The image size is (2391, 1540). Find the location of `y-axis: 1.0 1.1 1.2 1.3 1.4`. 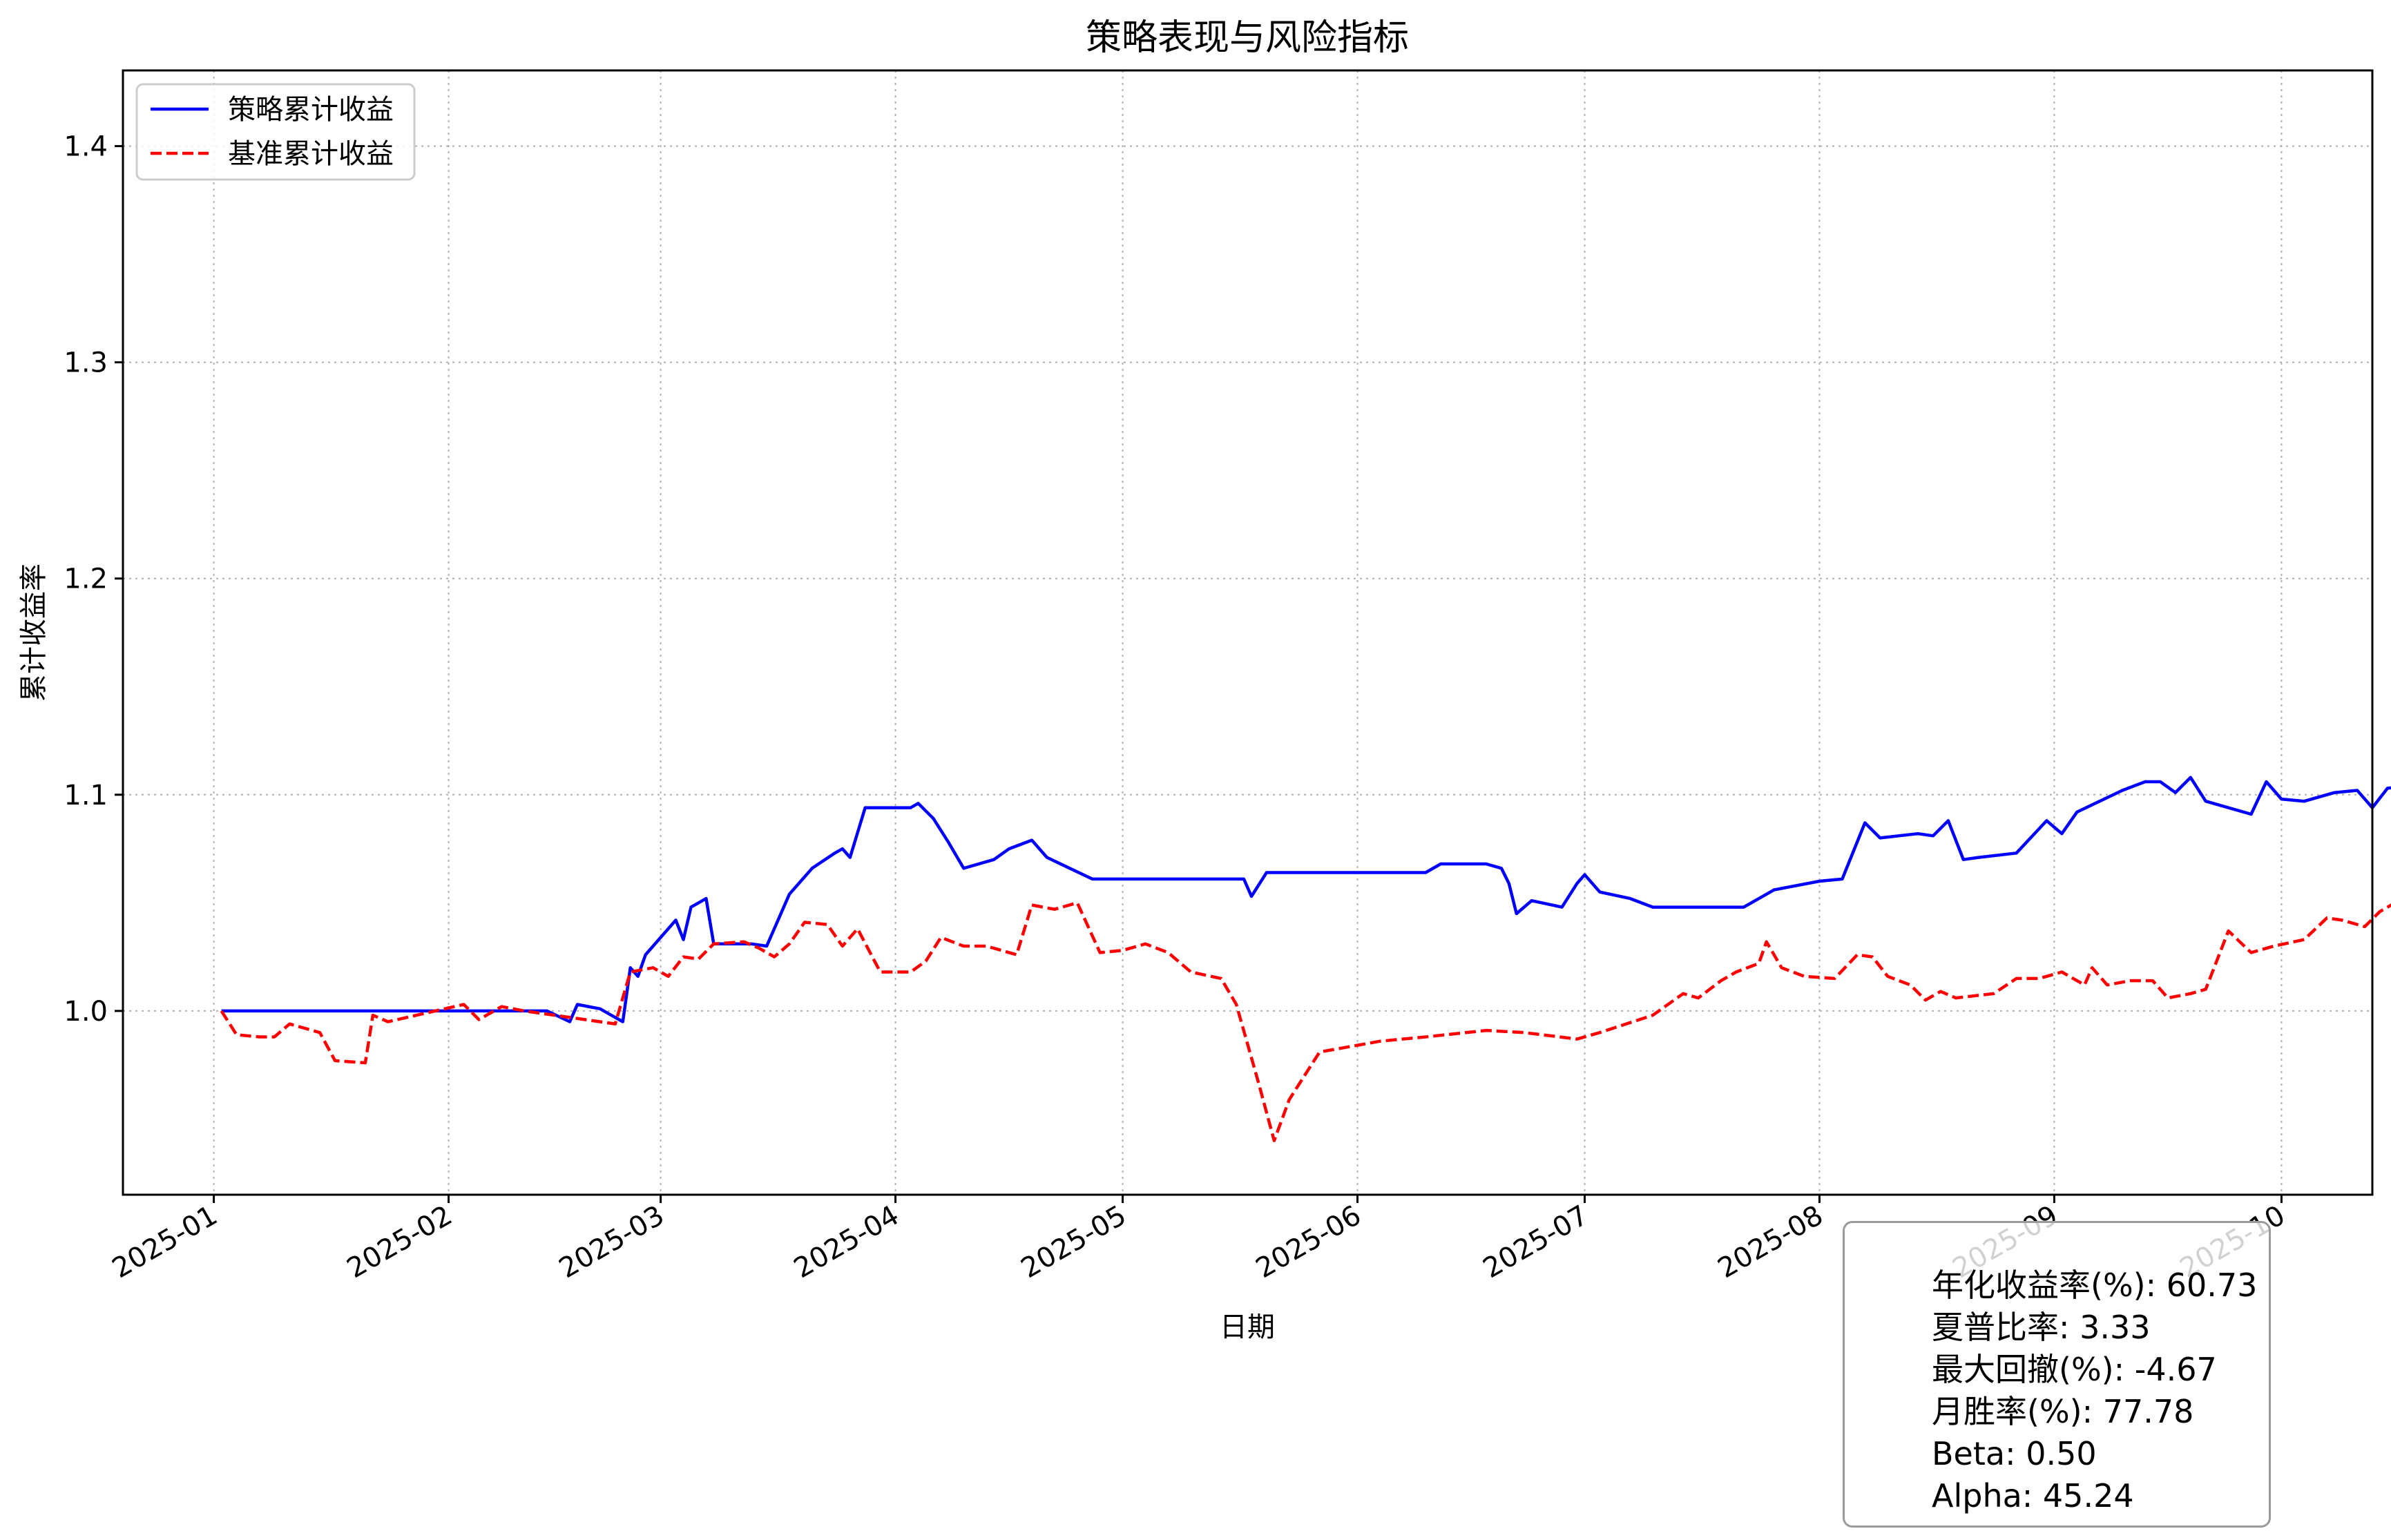

y-axis: 1.0 1.1 1.2 1.3 1.4 is located at coordinates (93, 579).